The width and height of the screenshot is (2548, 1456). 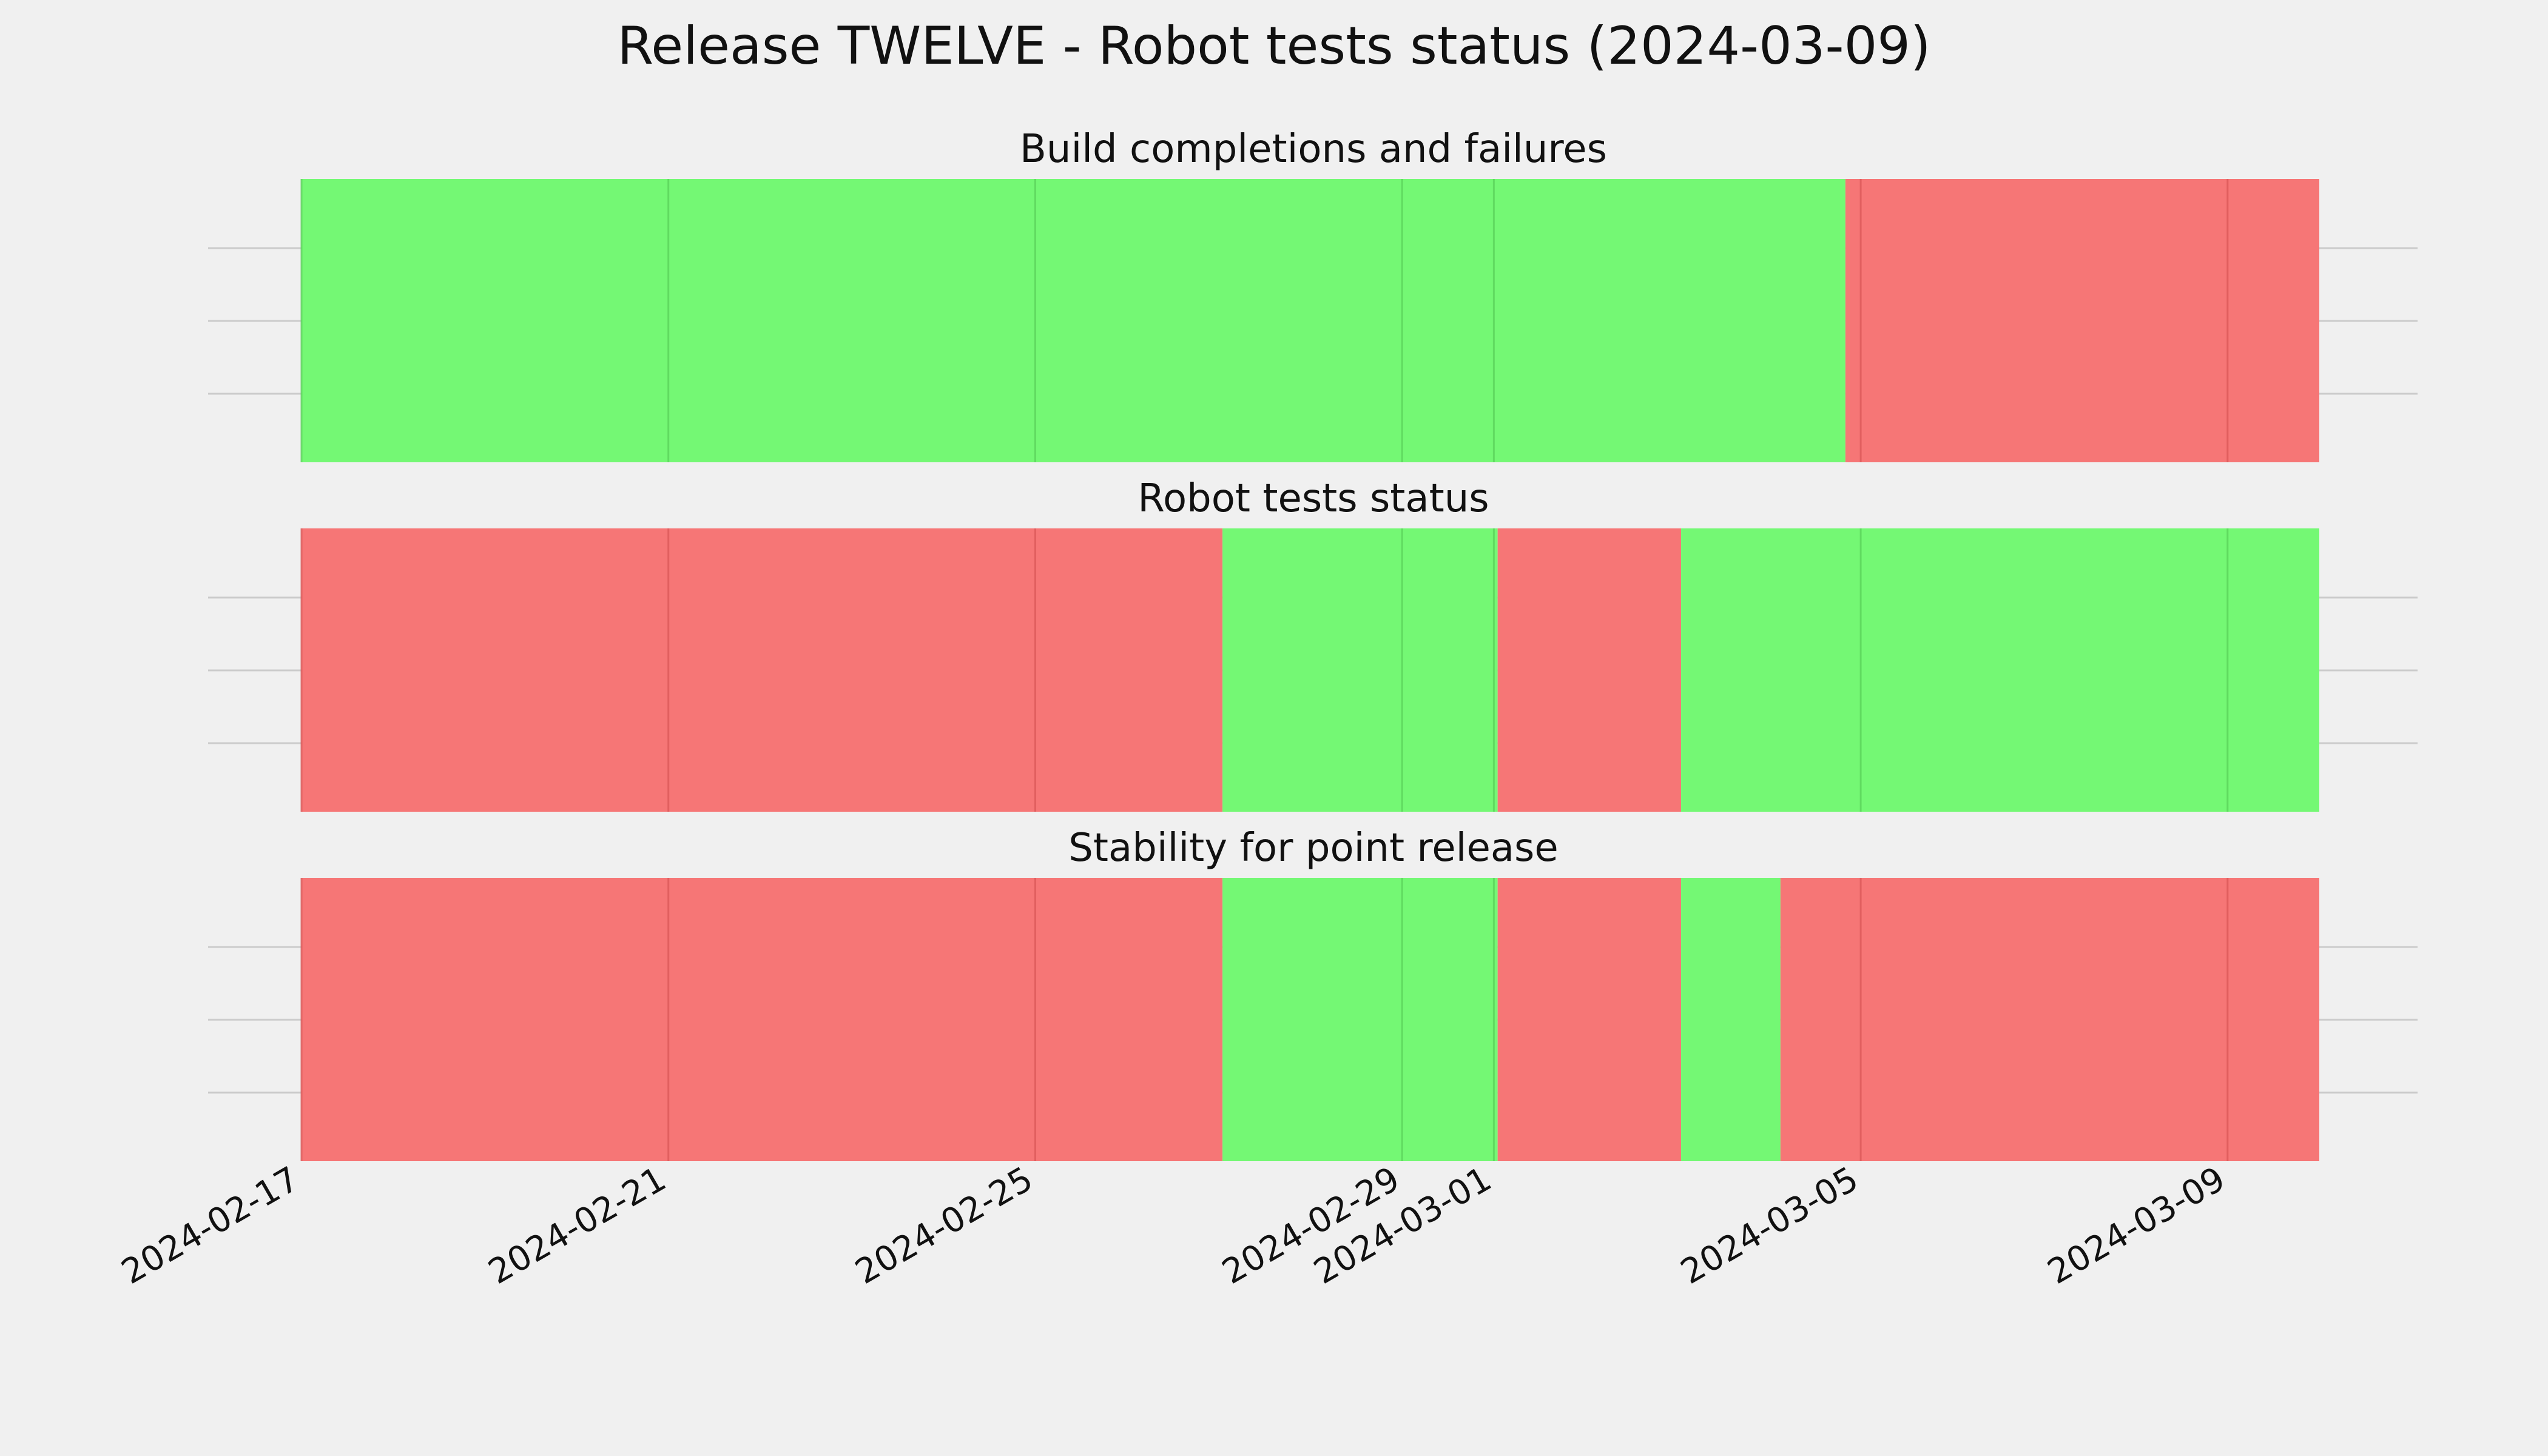 I want to click on panel-title: Robot tests status, so click(x=1313, y=498).